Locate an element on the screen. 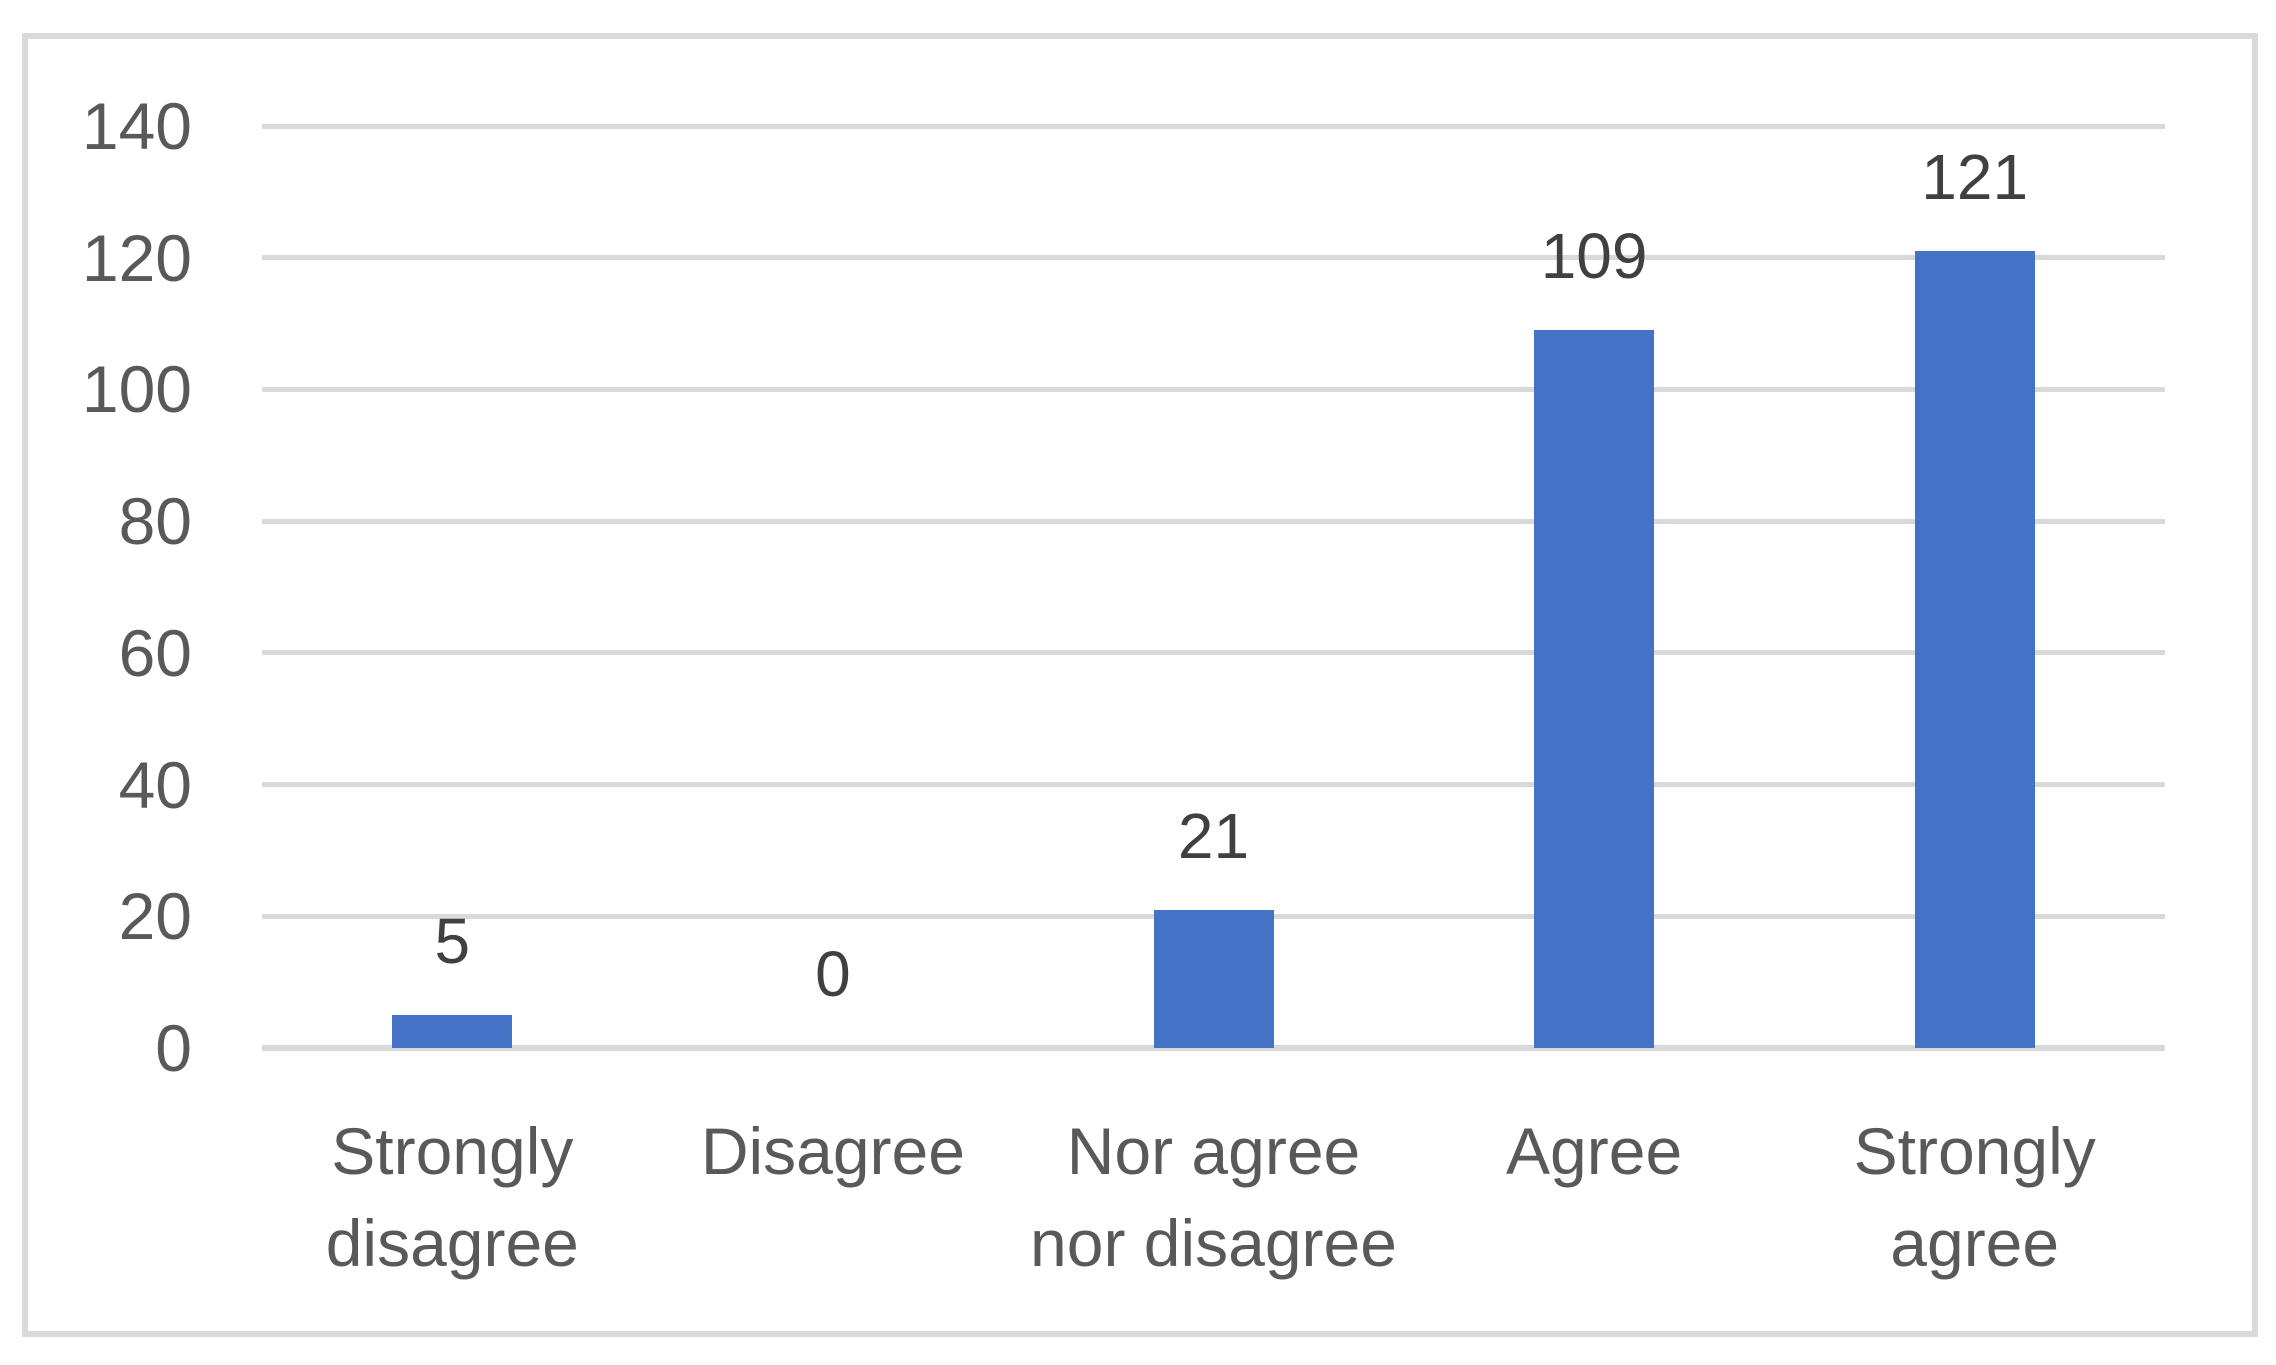 This screenshot has height=1365, width=2276. bar-value-label-2: 21 is located at coordinates (1213, 835).